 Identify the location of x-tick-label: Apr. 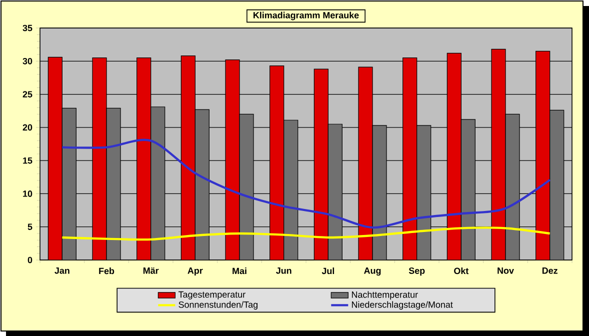
(195, 272).